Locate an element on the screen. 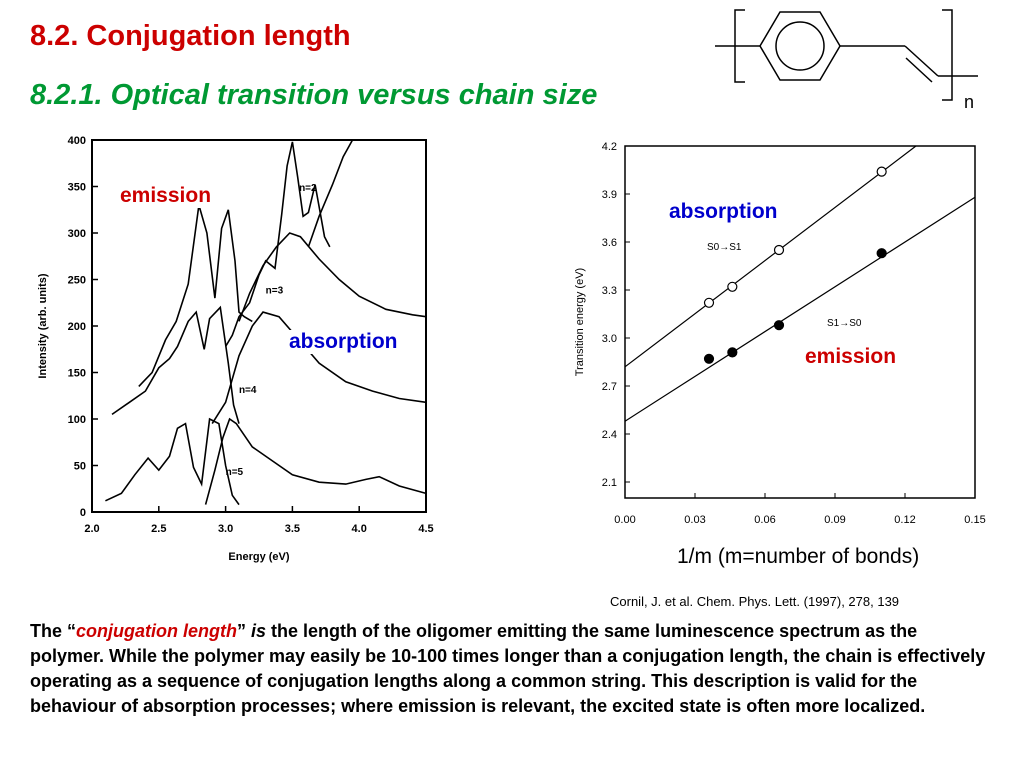 The image size is (1024, 768). left-x-tick-label: 3.5 is located at coordinates (292, 529).